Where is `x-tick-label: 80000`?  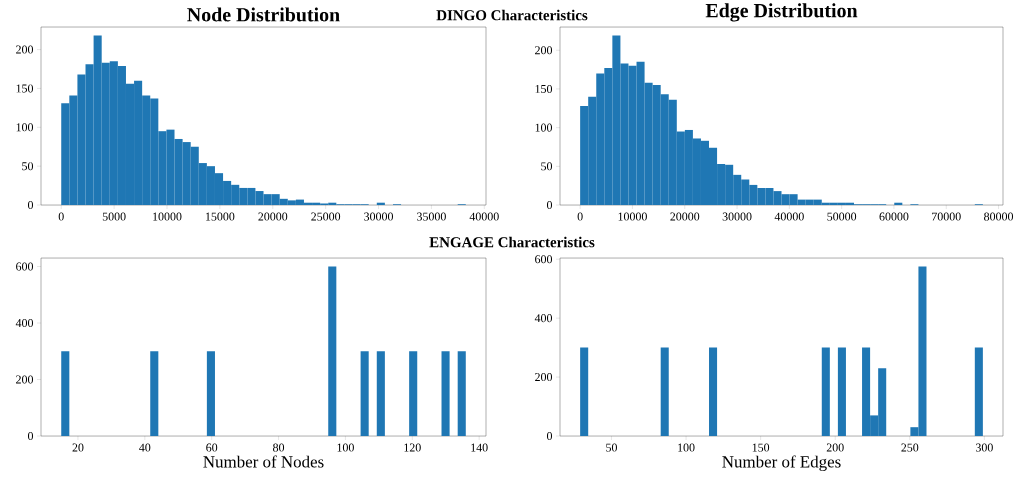 x-tick-label: 80000 is located at coordinates (999, 216).